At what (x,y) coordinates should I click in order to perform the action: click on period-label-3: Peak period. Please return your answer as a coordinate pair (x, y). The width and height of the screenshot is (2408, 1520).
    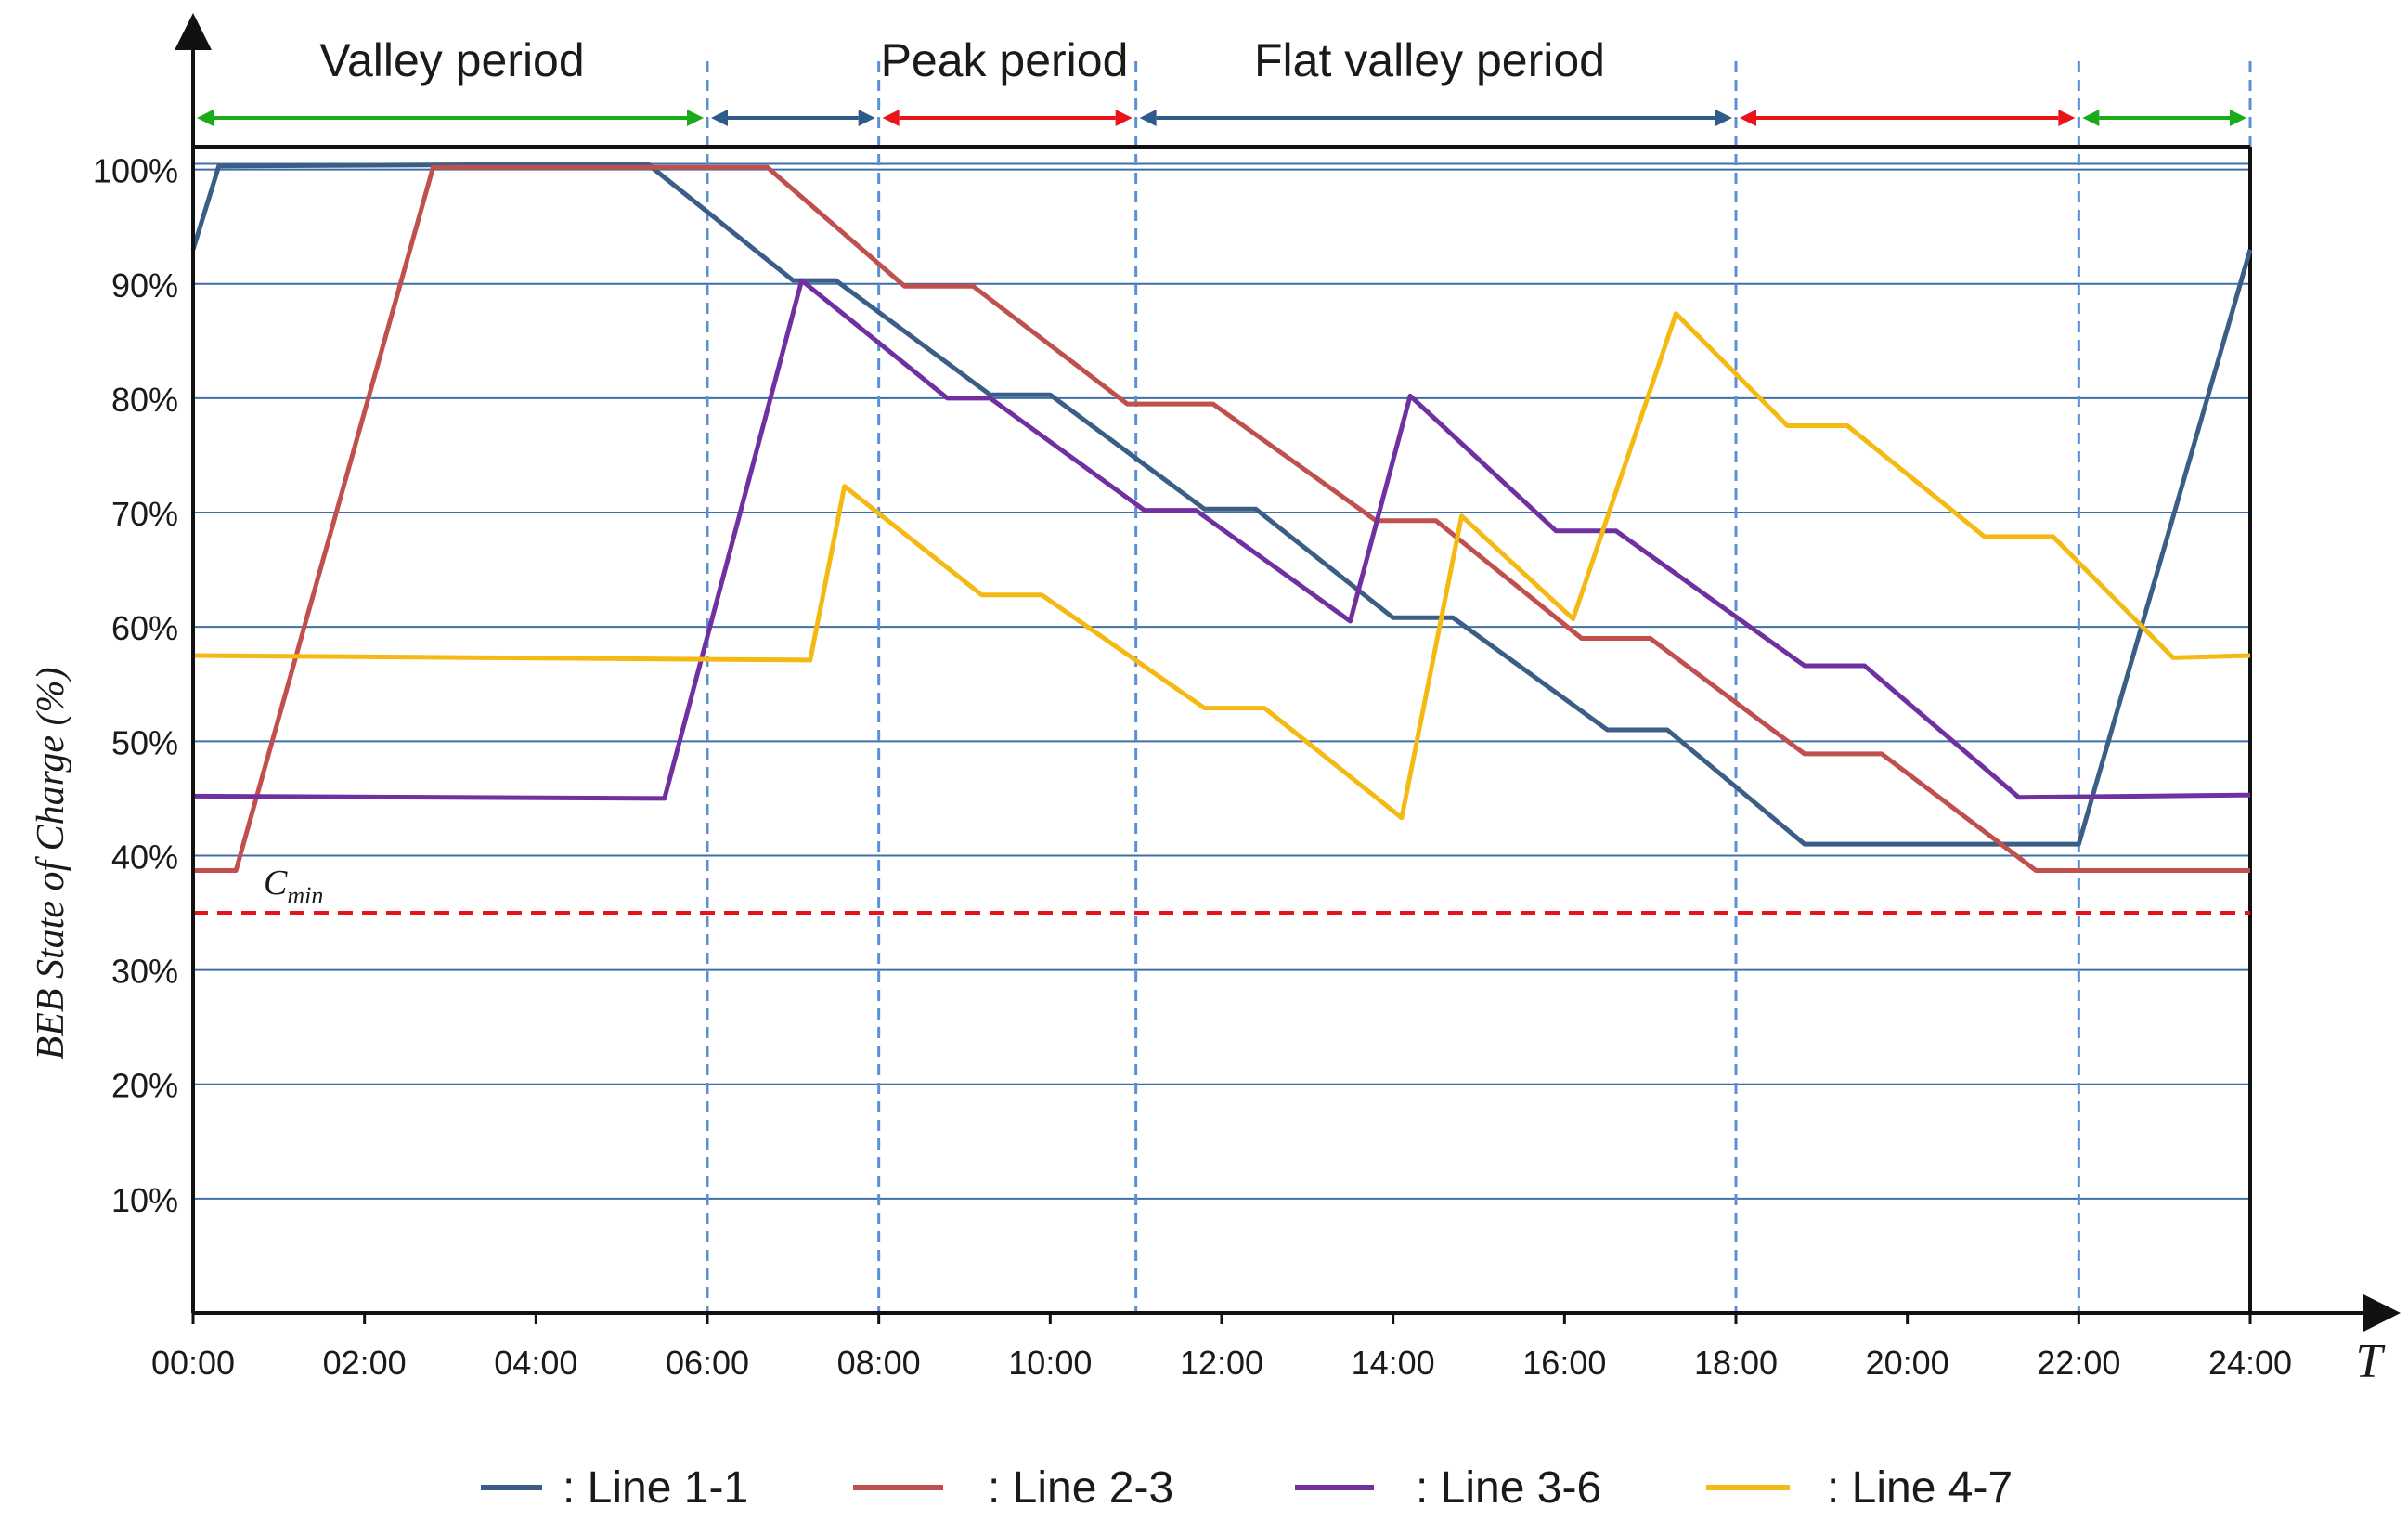
    Looking at the image, I should click on (1005, 60).